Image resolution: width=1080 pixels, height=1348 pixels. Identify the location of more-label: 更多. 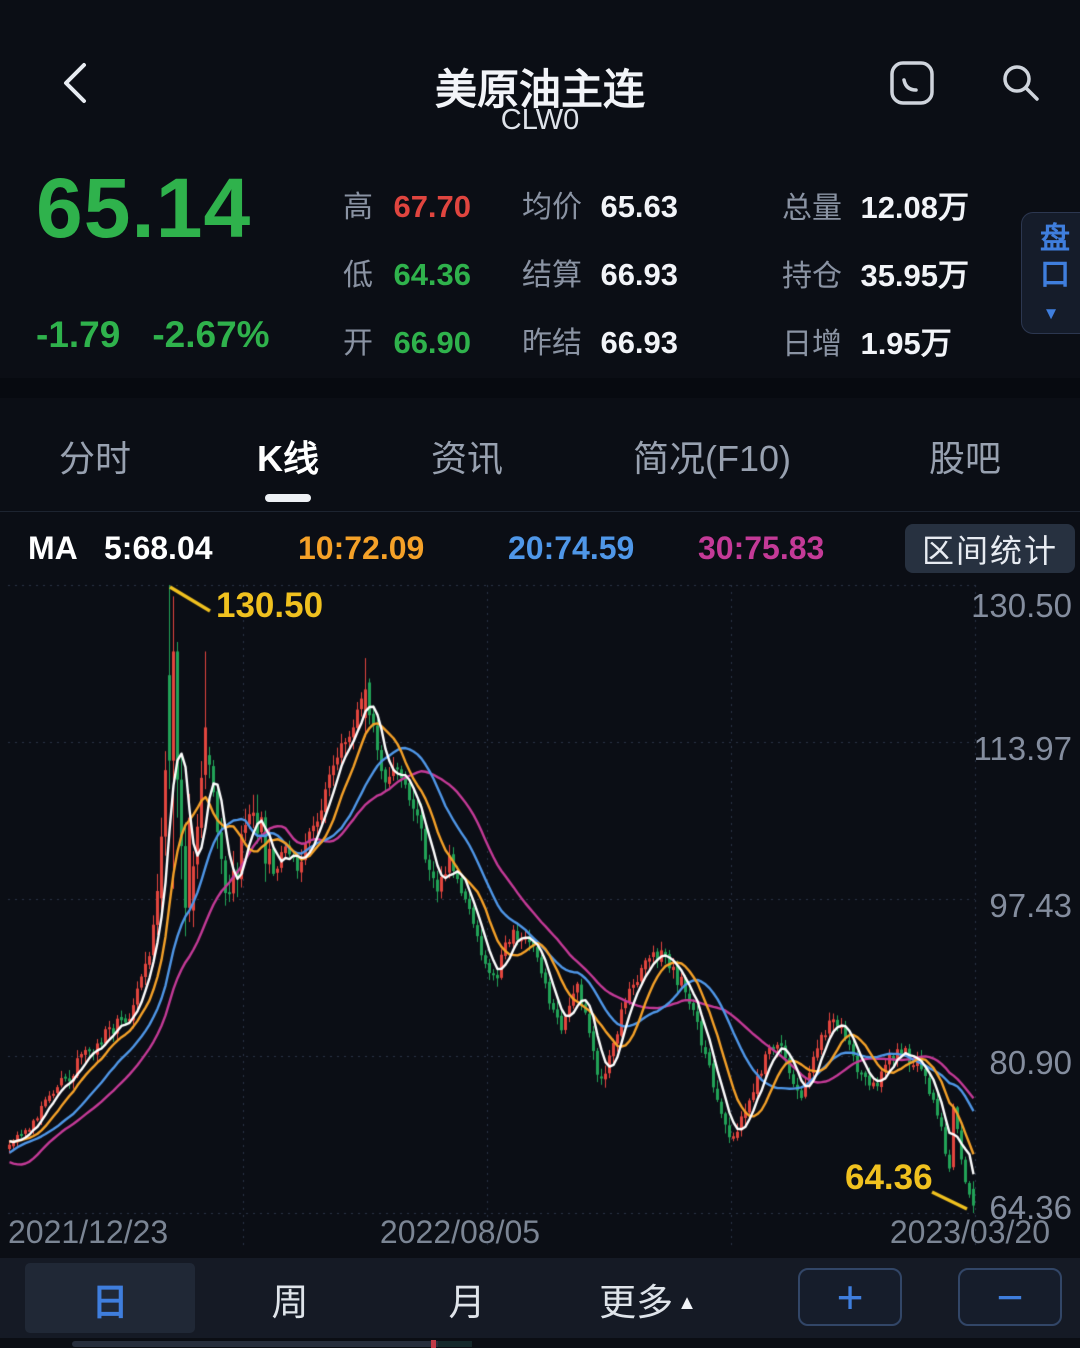
(636, 1302).